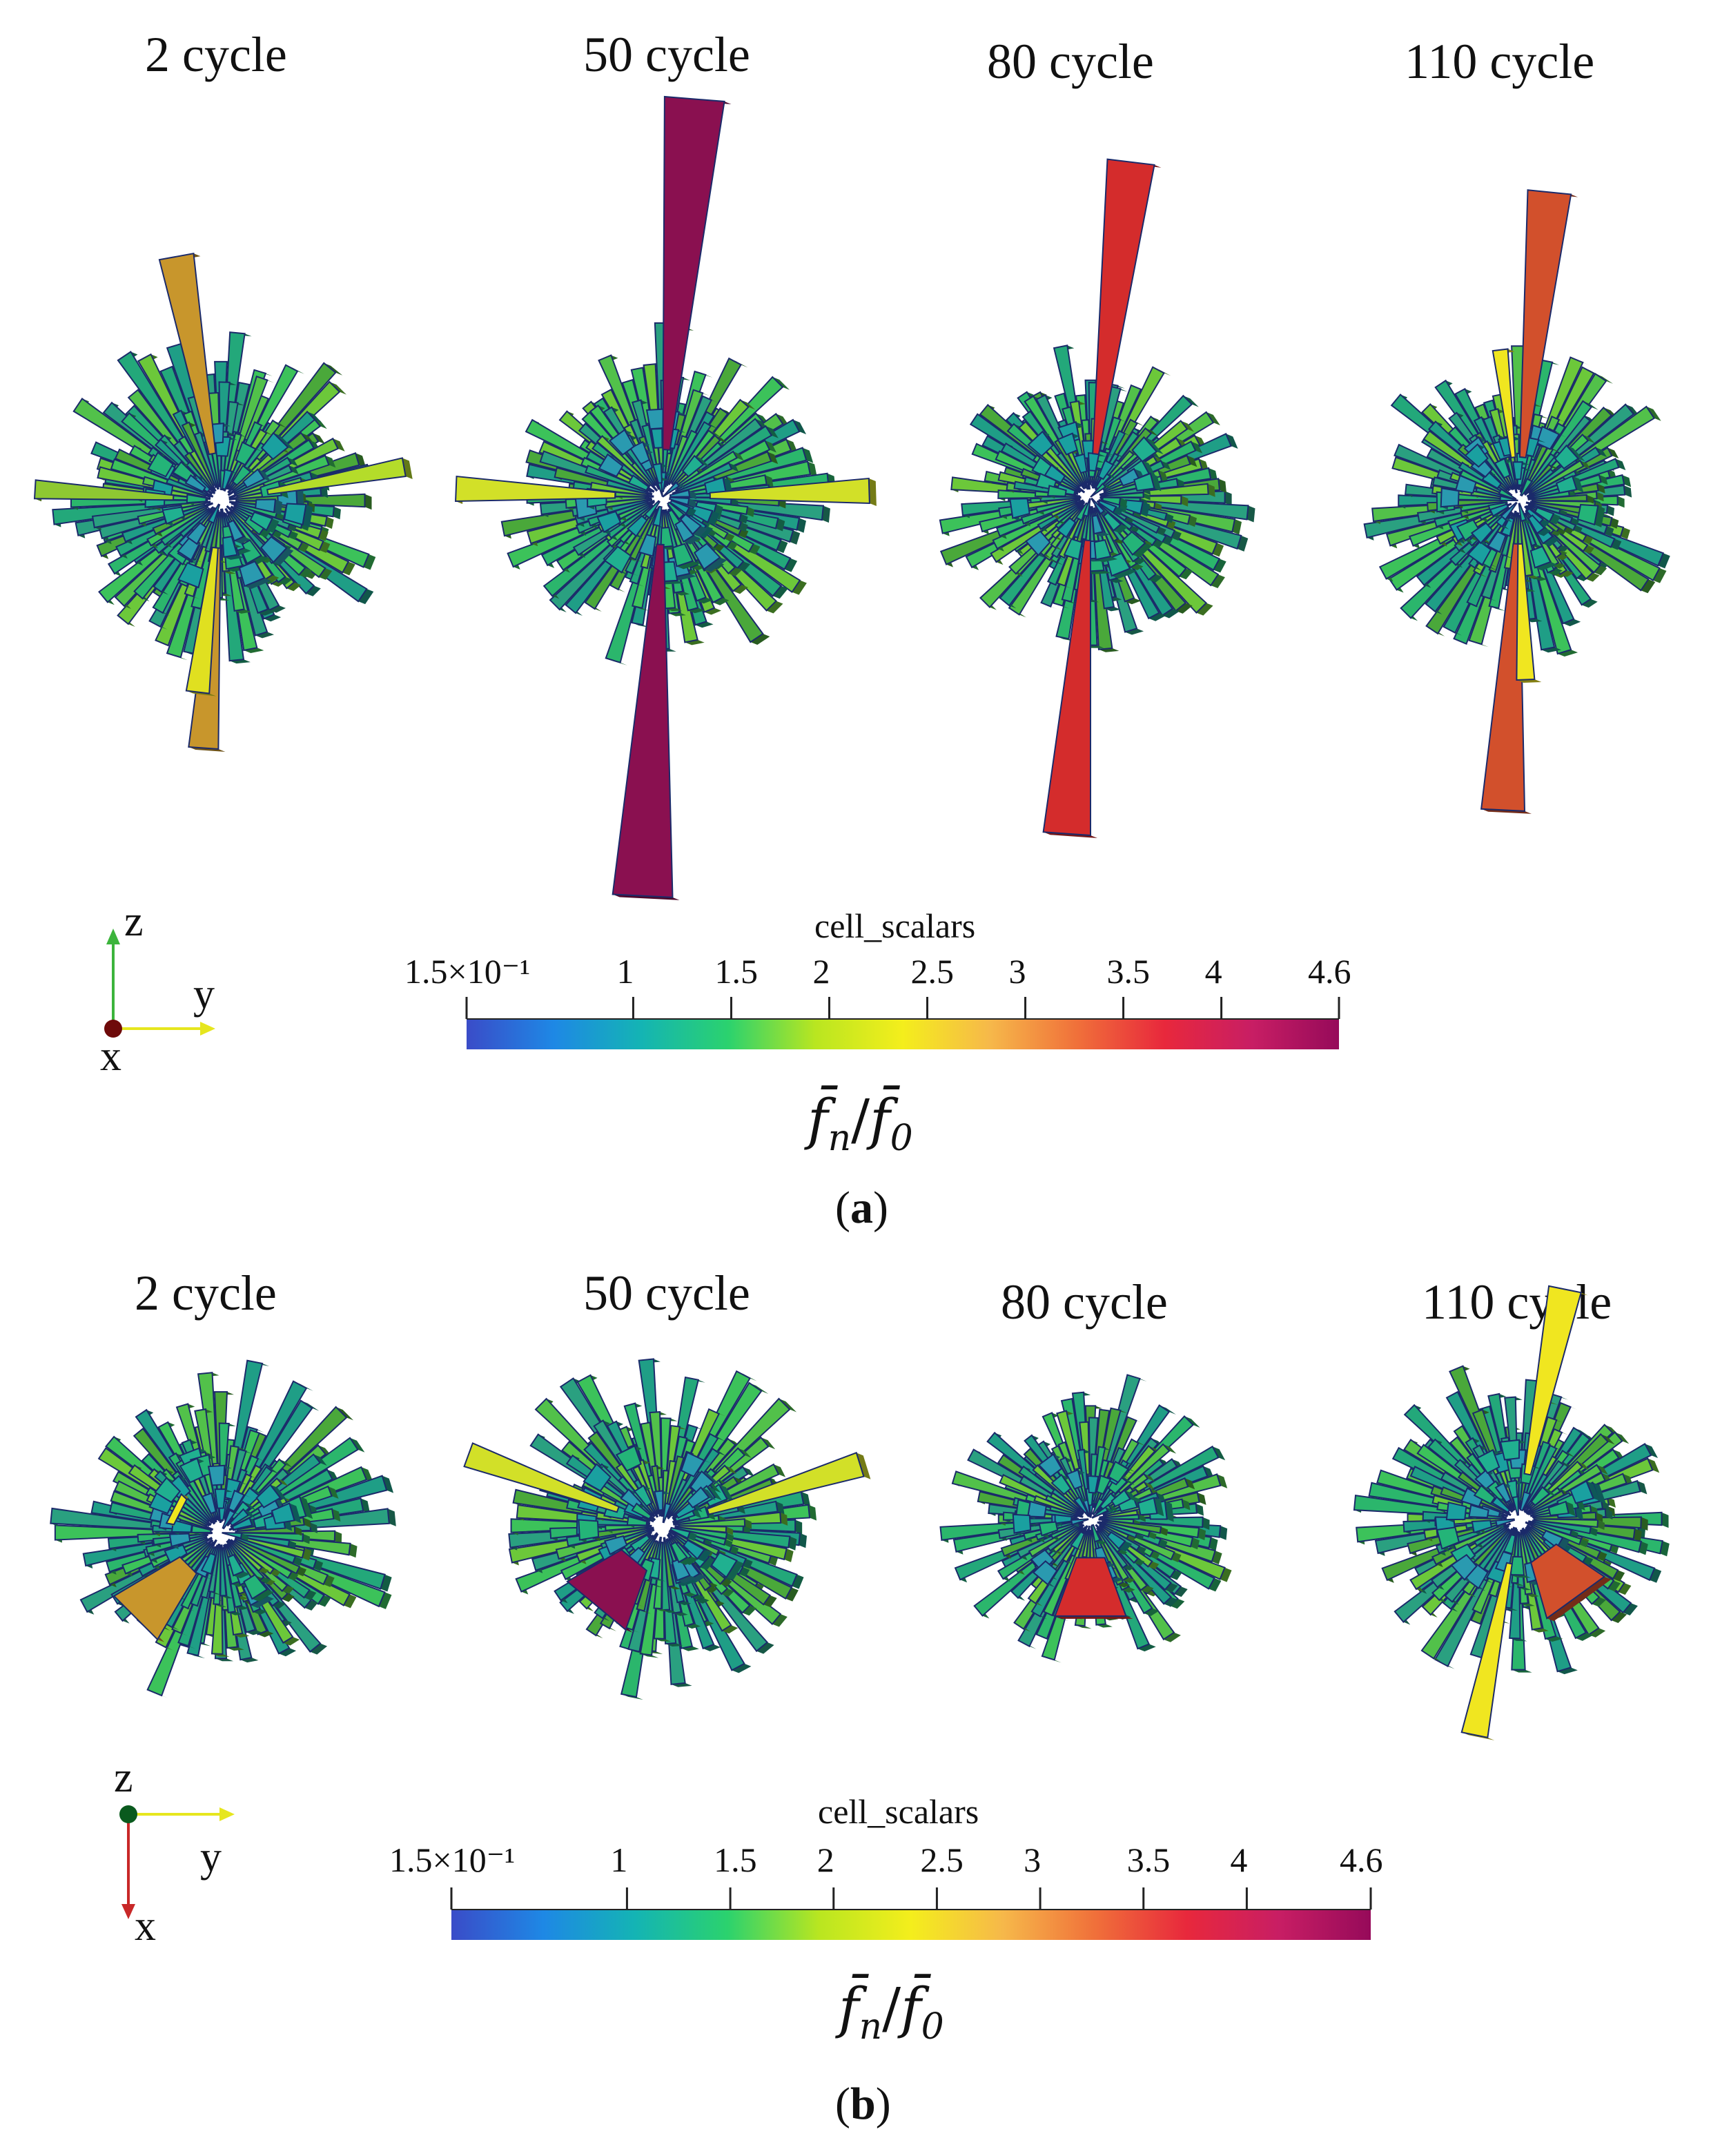 This screenshot has height=2156, width=1711. Describe the element at coordinates (1017, 971) in the screenshot. I see `colorbar-a-tick-label-5: 3` at that location.